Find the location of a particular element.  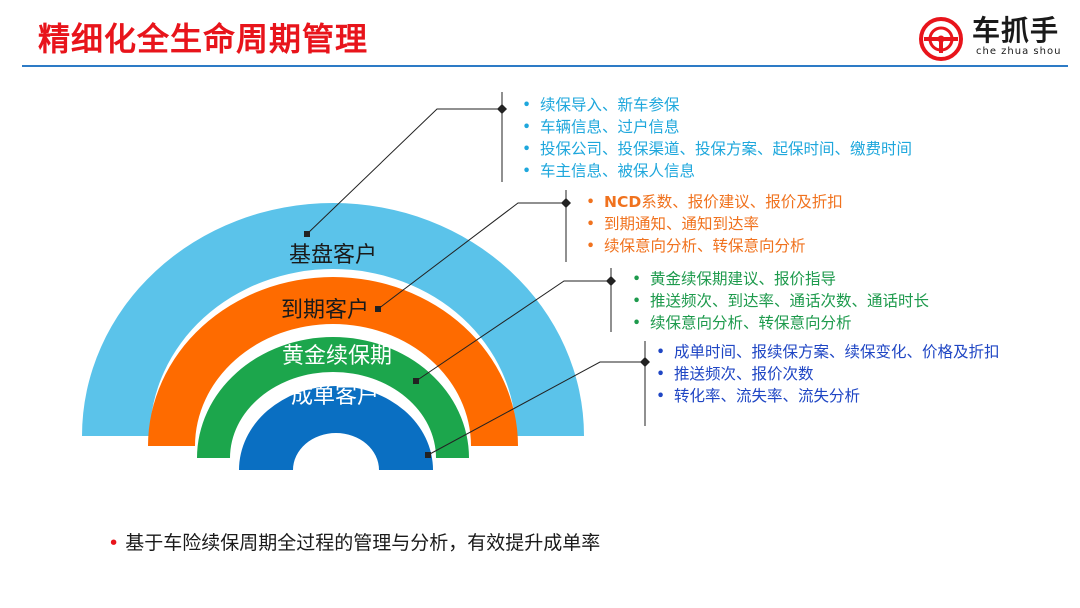

connector-end-closed is located at coordinates (645, 362).